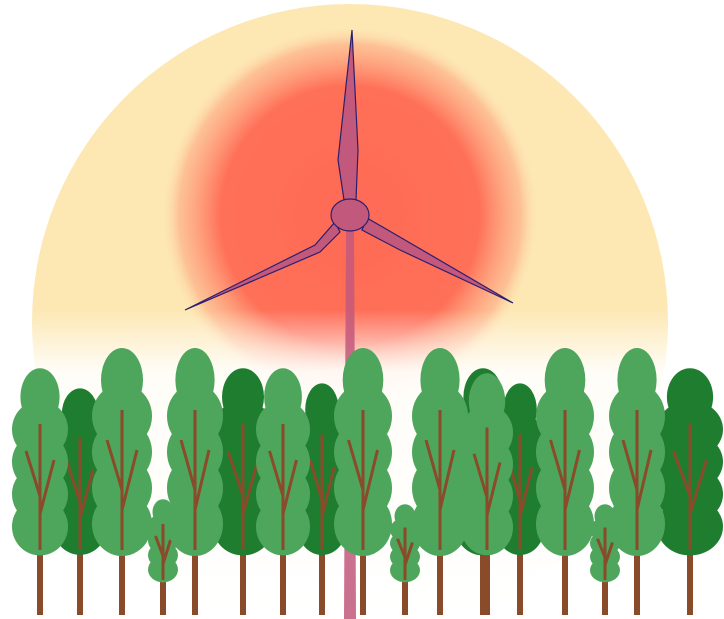  Describe the element at coordinates (350, 215) in the screenshot. I see `turbine-hub` at that location.